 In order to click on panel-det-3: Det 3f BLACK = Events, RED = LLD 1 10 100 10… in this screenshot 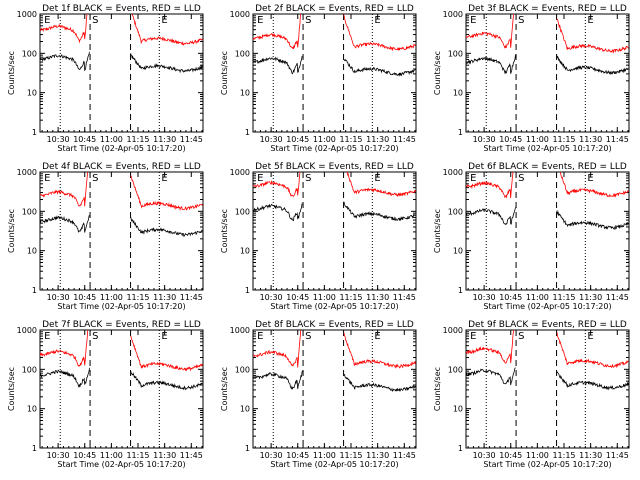, I will do `click(531, 78)`.